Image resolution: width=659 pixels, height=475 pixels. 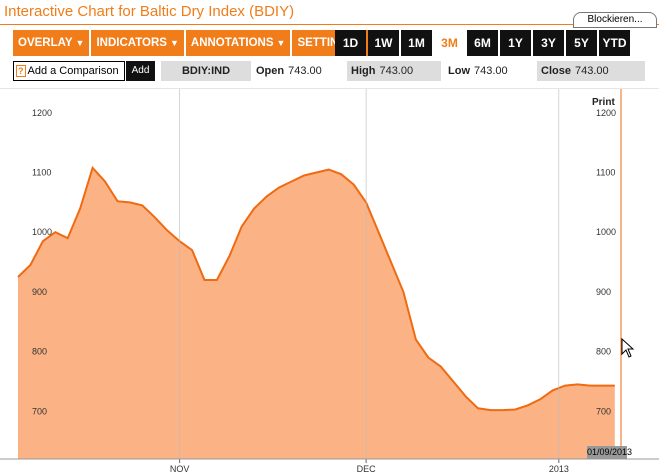 I want to click on indicators-menu-label: INDICATORS, so click(x=131, y=43).